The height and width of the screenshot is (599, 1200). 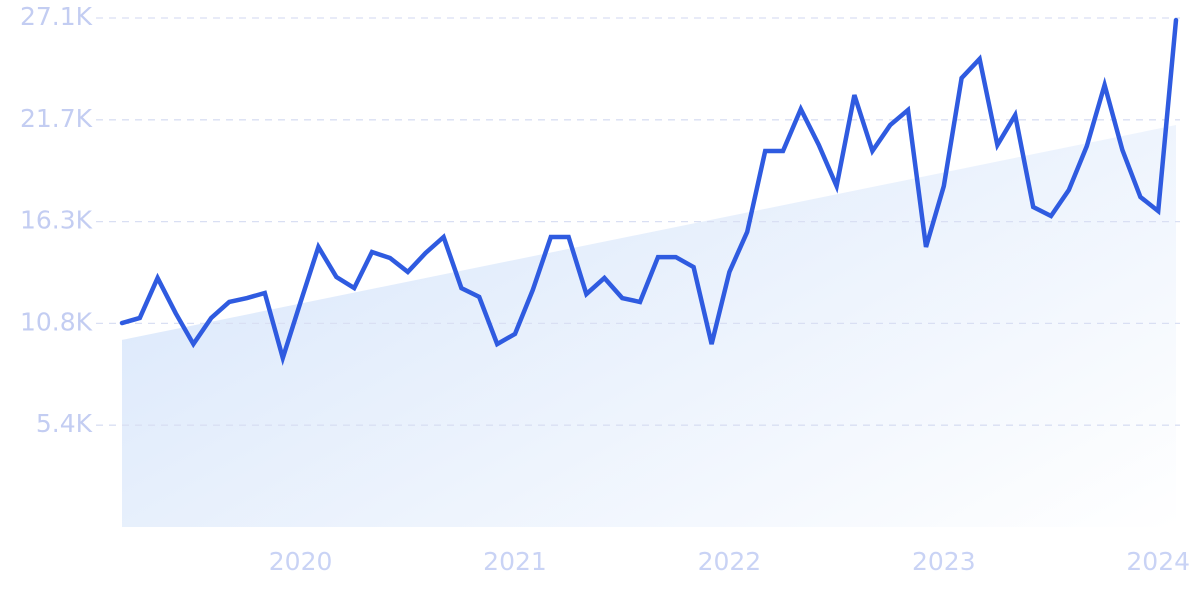 What do you see at coordinates (301, 561) in the screenshot?
I see `x-tick-label: 2020` at bounding box center [301, 561].